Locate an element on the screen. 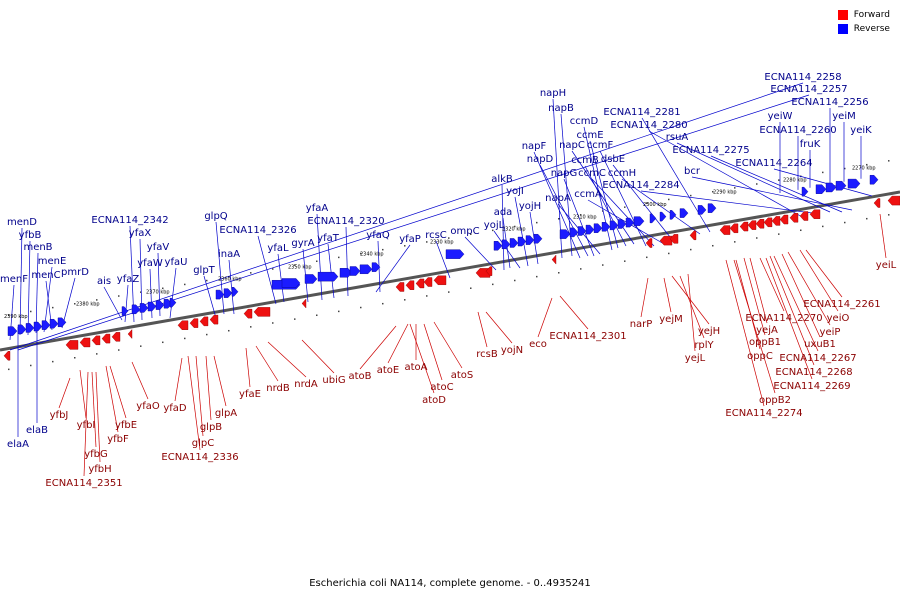  reverse-gene-label: napB is located at coordinates (561, 108).